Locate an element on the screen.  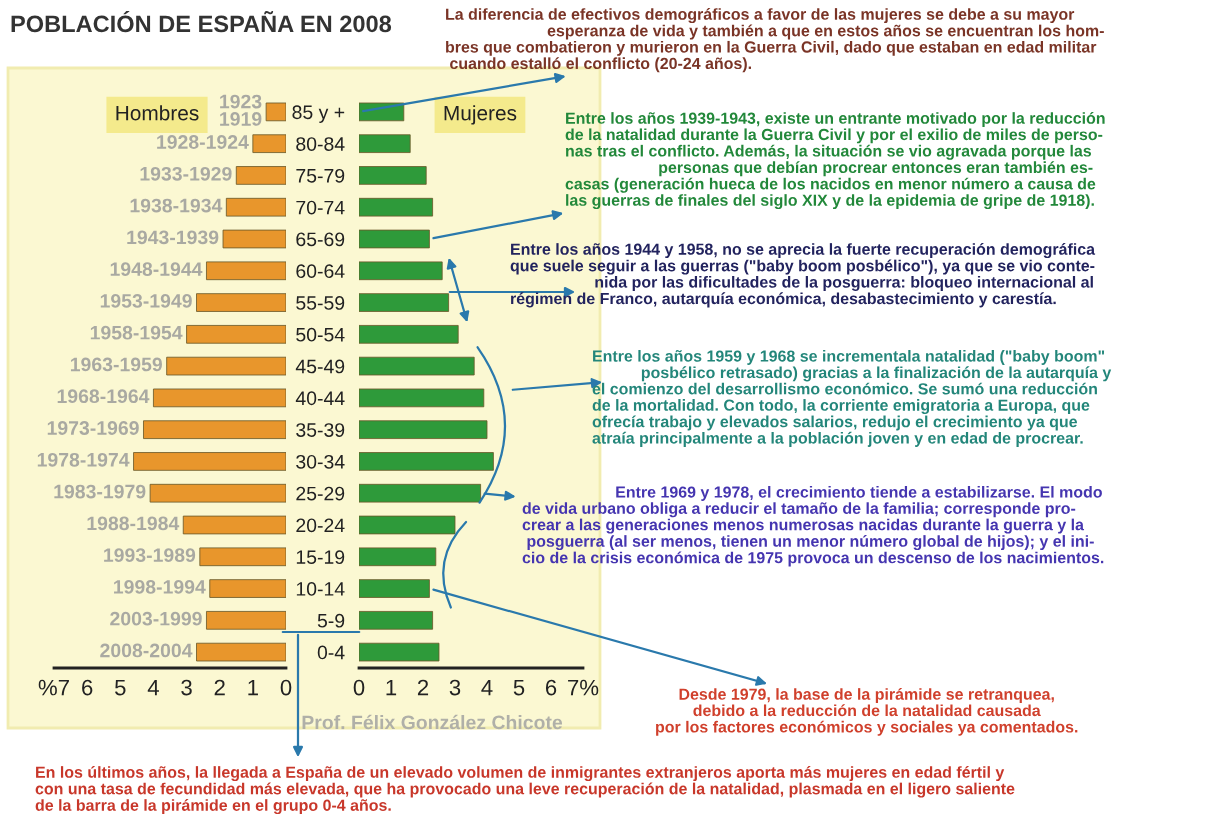
annotation: 1963-1959 is located at coordinates (116, 364).